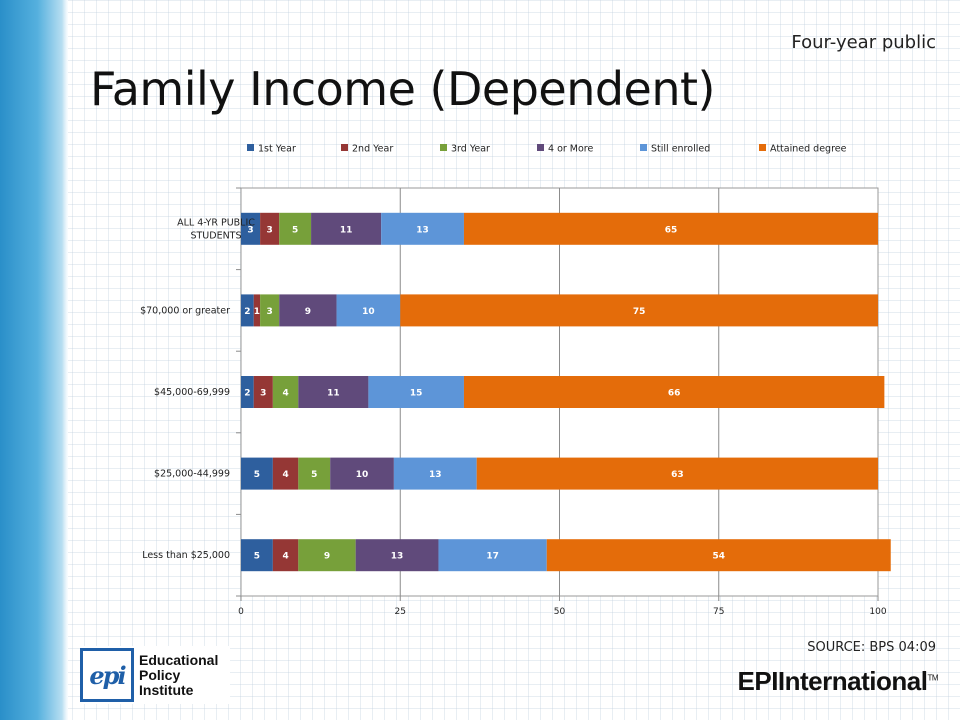  What do you see at coordinates (403, 89) in the screenshot?
I see `slide-title: Family Income (Dependent)` at bounding box center [403, 89].